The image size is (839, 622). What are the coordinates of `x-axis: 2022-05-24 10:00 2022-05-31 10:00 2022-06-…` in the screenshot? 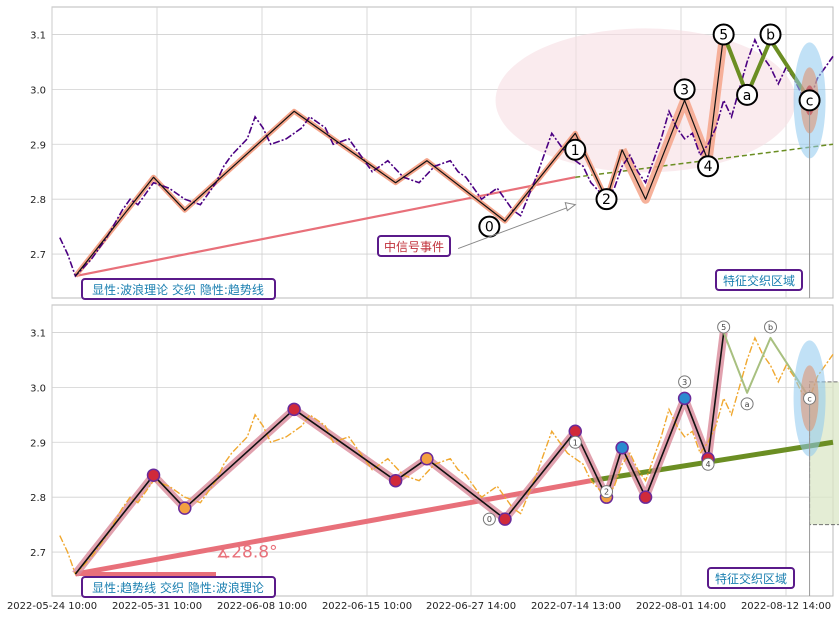 It's located at (419, 606).